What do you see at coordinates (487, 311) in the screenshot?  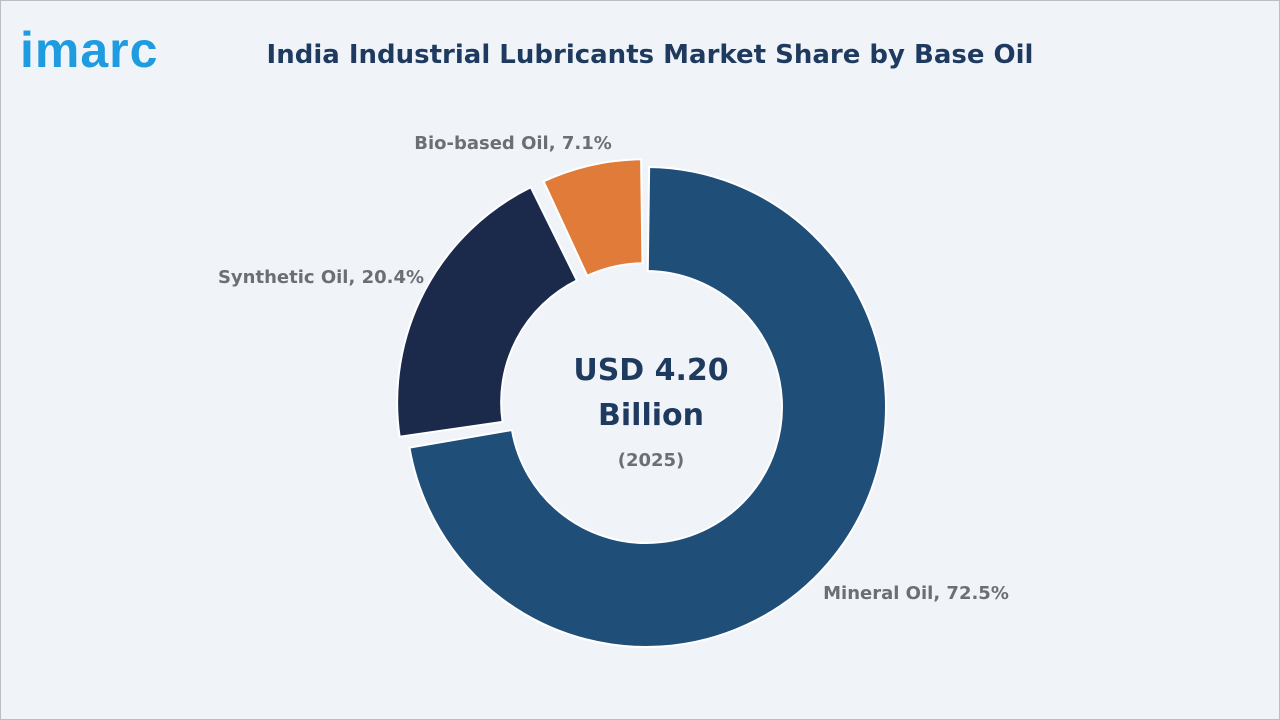 I see `slice-synthetic-oil` at bounding box center [487, 311].